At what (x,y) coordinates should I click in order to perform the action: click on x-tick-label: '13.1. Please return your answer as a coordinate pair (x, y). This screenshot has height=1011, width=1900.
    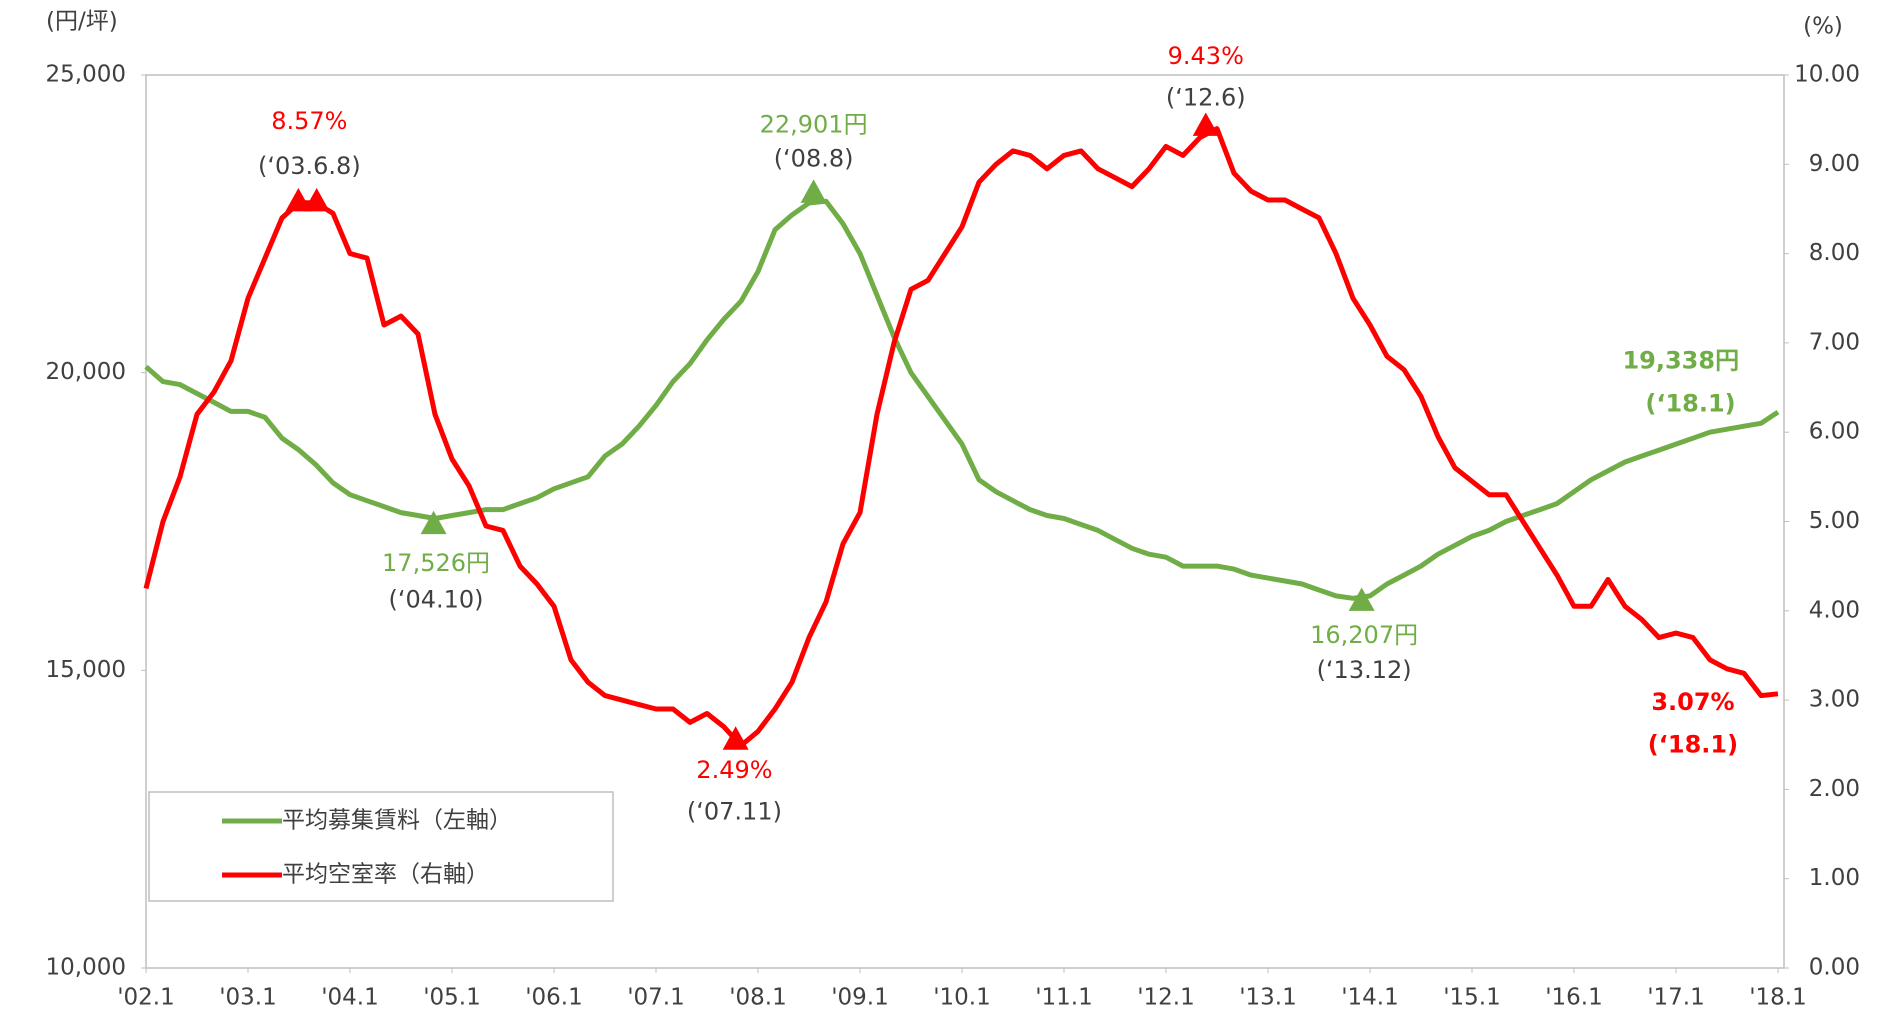
    Looking at the image, I should click on (1268, 998).